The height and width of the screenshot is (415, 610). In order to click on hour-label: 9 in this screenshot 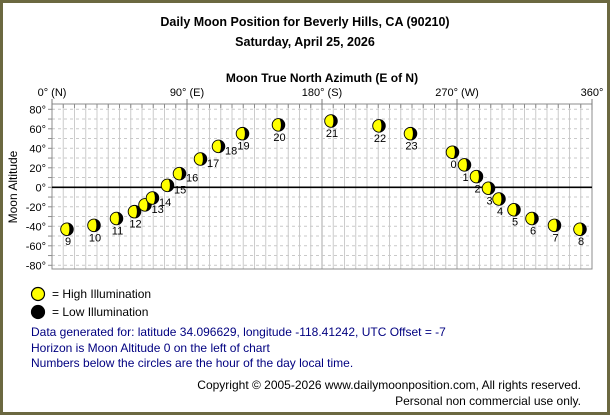, I will do `click(68, 242)`.